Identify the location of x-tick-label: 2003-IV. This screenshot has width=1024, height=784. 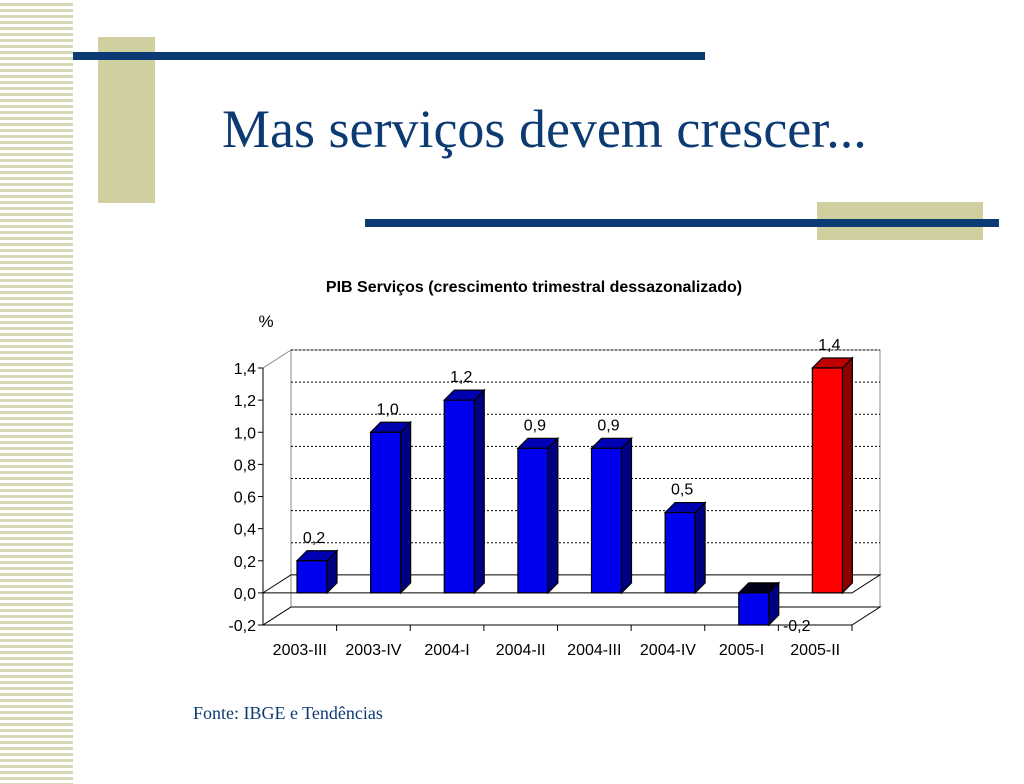
(373, 650).